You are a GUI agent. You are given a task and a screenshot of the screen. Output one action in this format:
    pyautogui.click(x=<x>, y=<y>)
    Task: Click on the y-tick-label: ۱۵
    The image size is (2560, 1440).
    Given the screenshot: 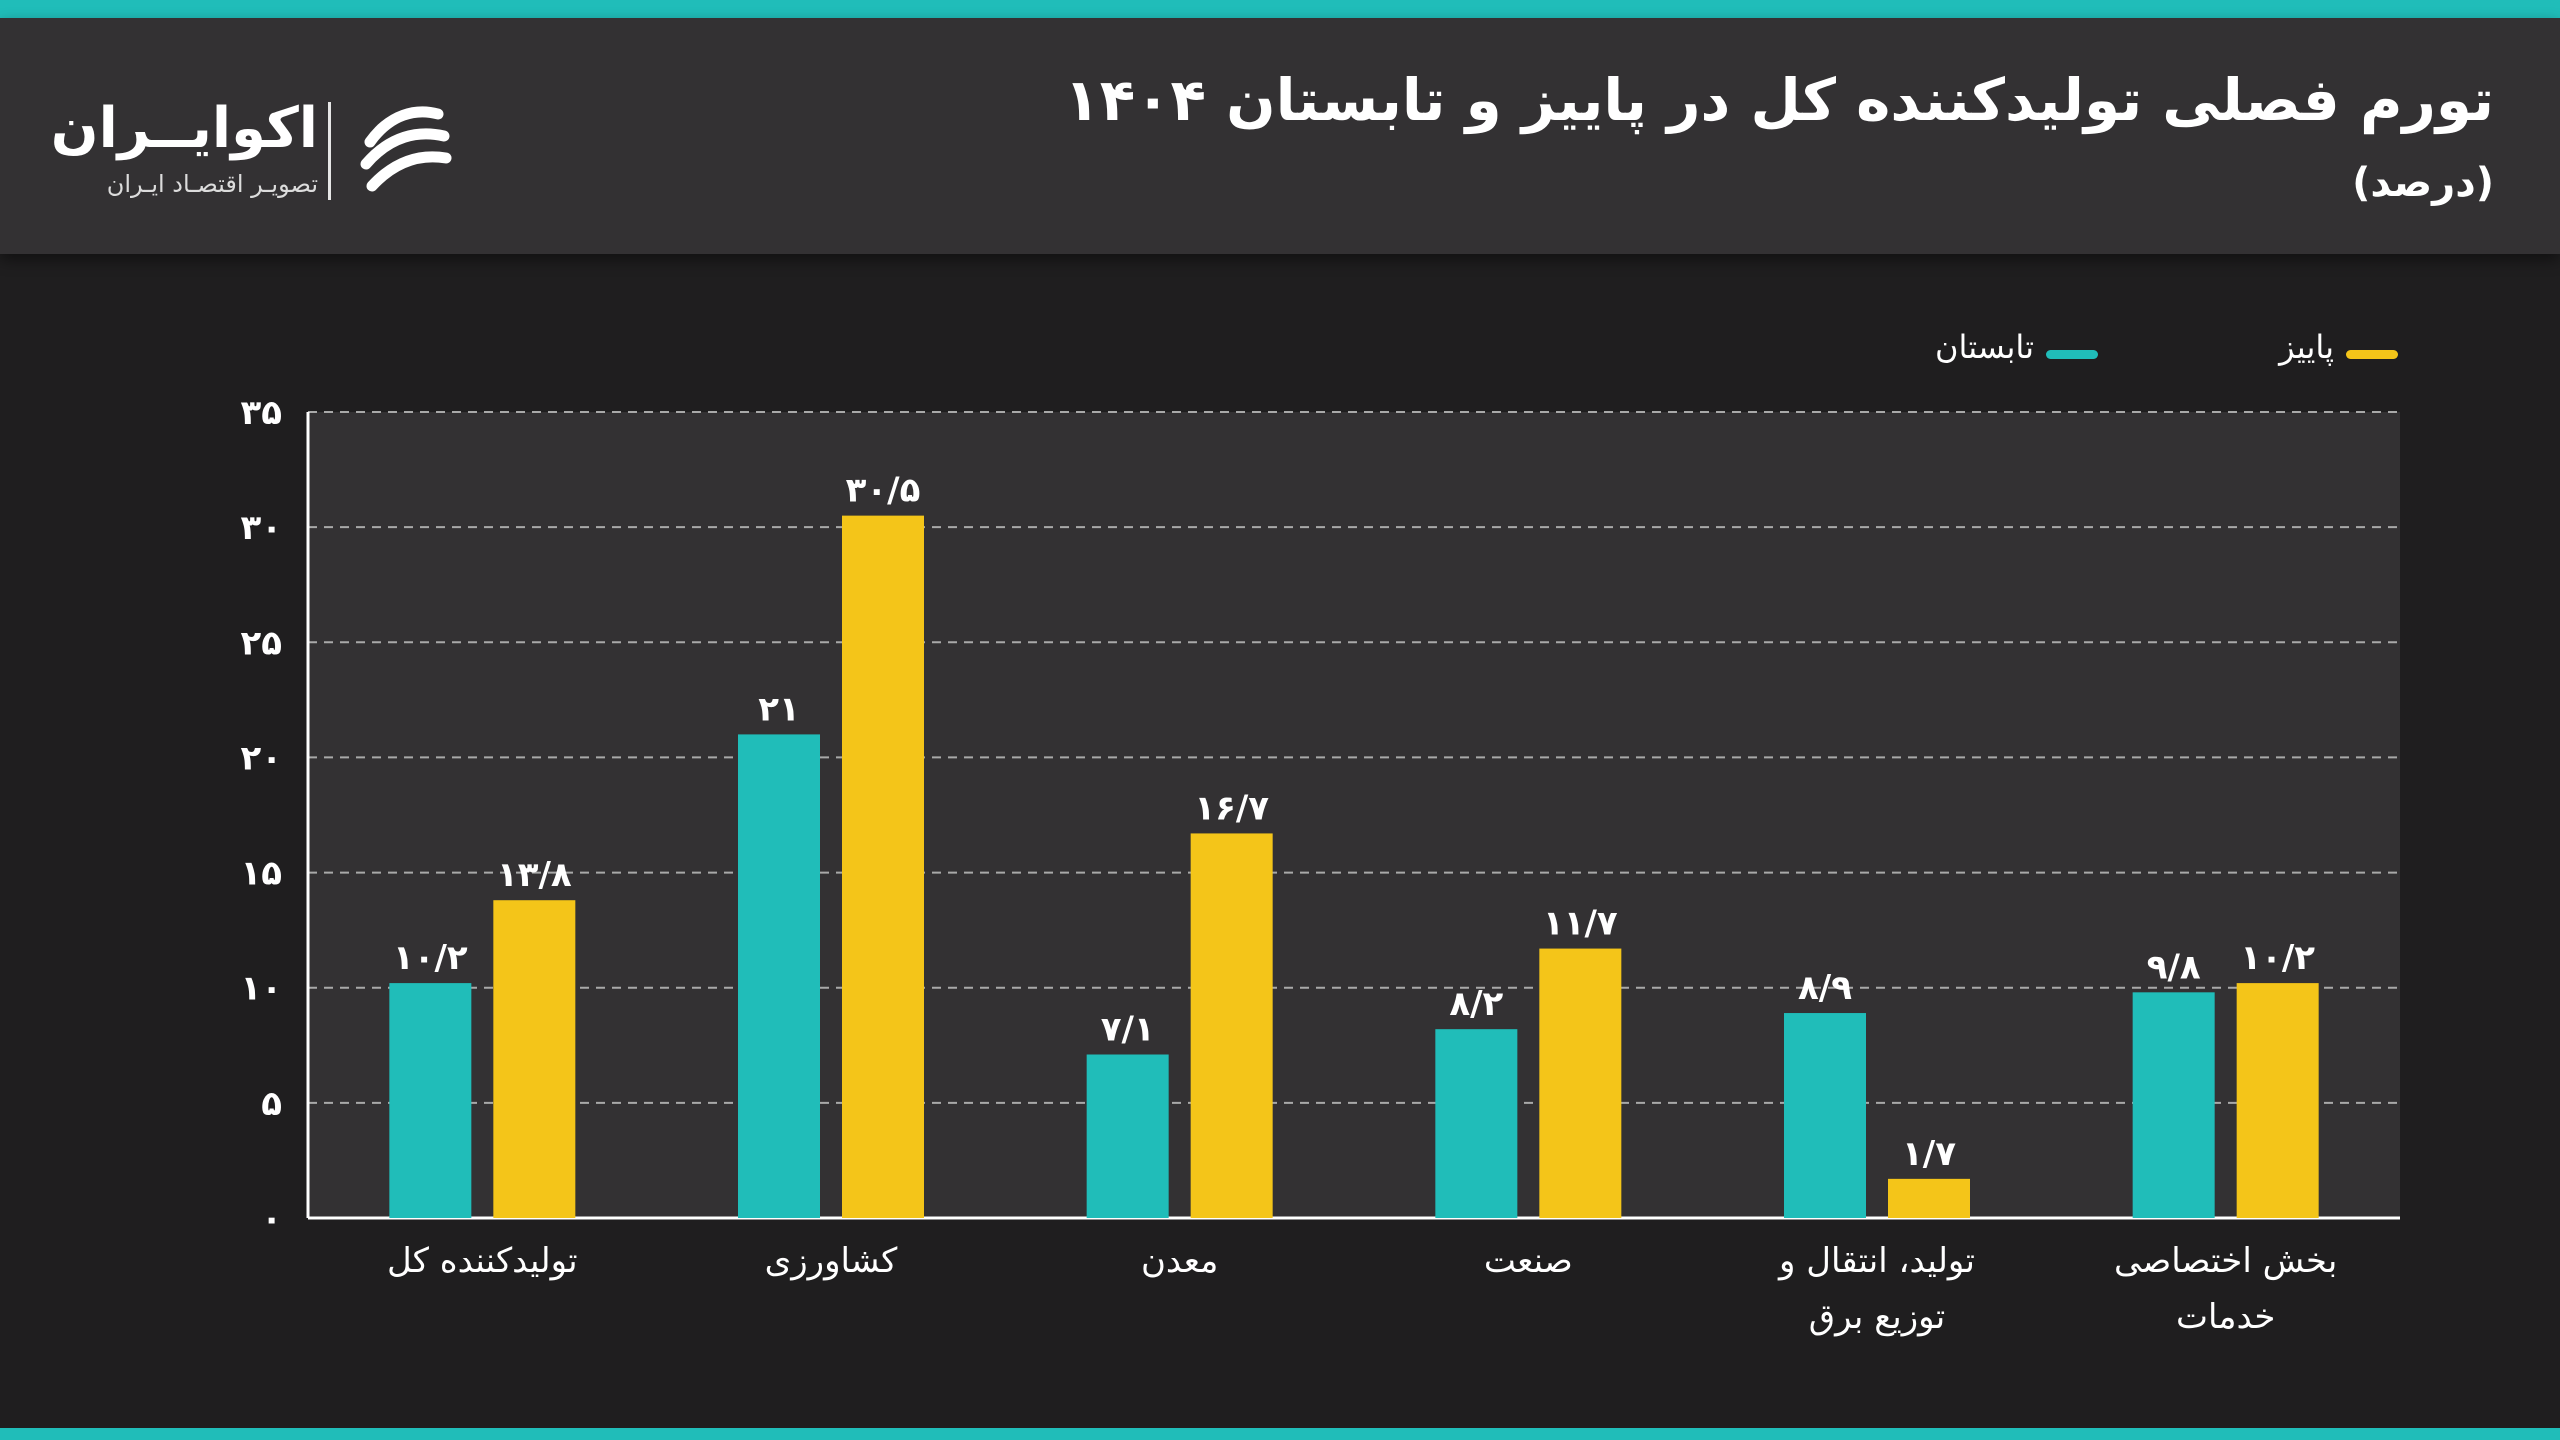 What is the action you would take?
    pyautogui.click(x=261, y=874)
    